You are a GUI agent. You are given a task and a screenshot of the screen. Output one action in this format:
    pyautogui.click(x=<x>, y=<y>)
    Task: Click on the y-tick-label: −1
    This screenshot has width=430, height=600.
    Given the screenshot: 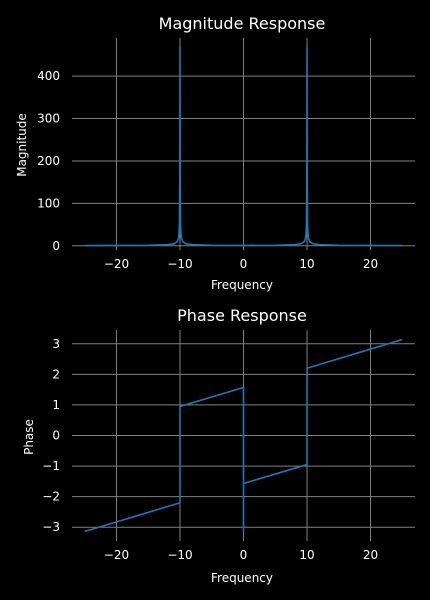 What is the action you would take?
    pyautogui.click(x=51, y=466)
    